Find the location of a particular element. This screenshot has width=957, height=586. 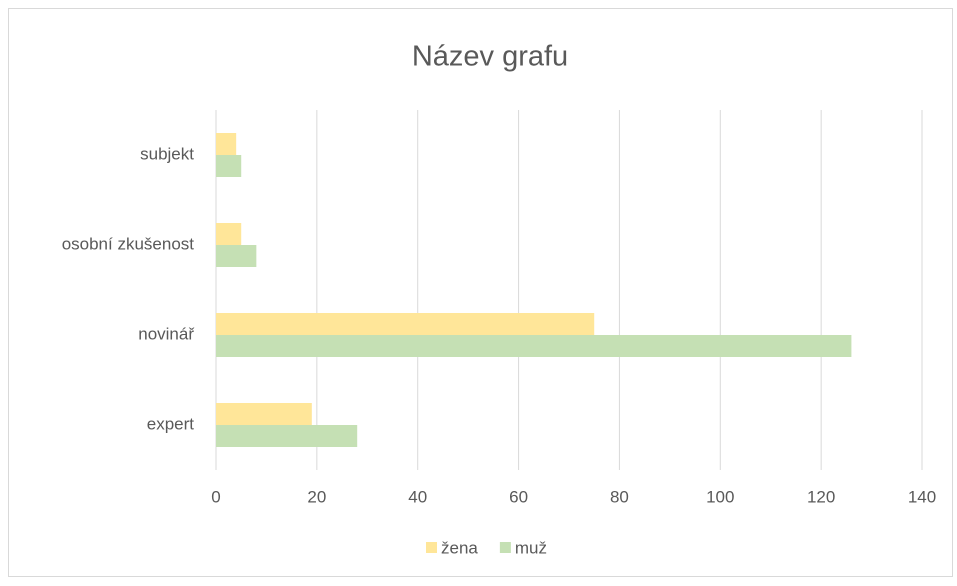

y-tick-label: expert is located at coordinates (171, 423).